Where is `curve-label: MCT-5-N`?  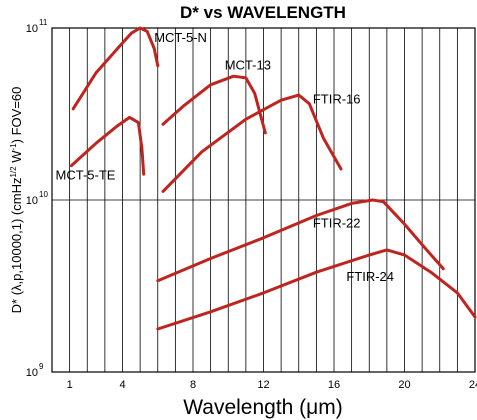 curve-label: MCT-5-N is located at coordinates (180, 37).